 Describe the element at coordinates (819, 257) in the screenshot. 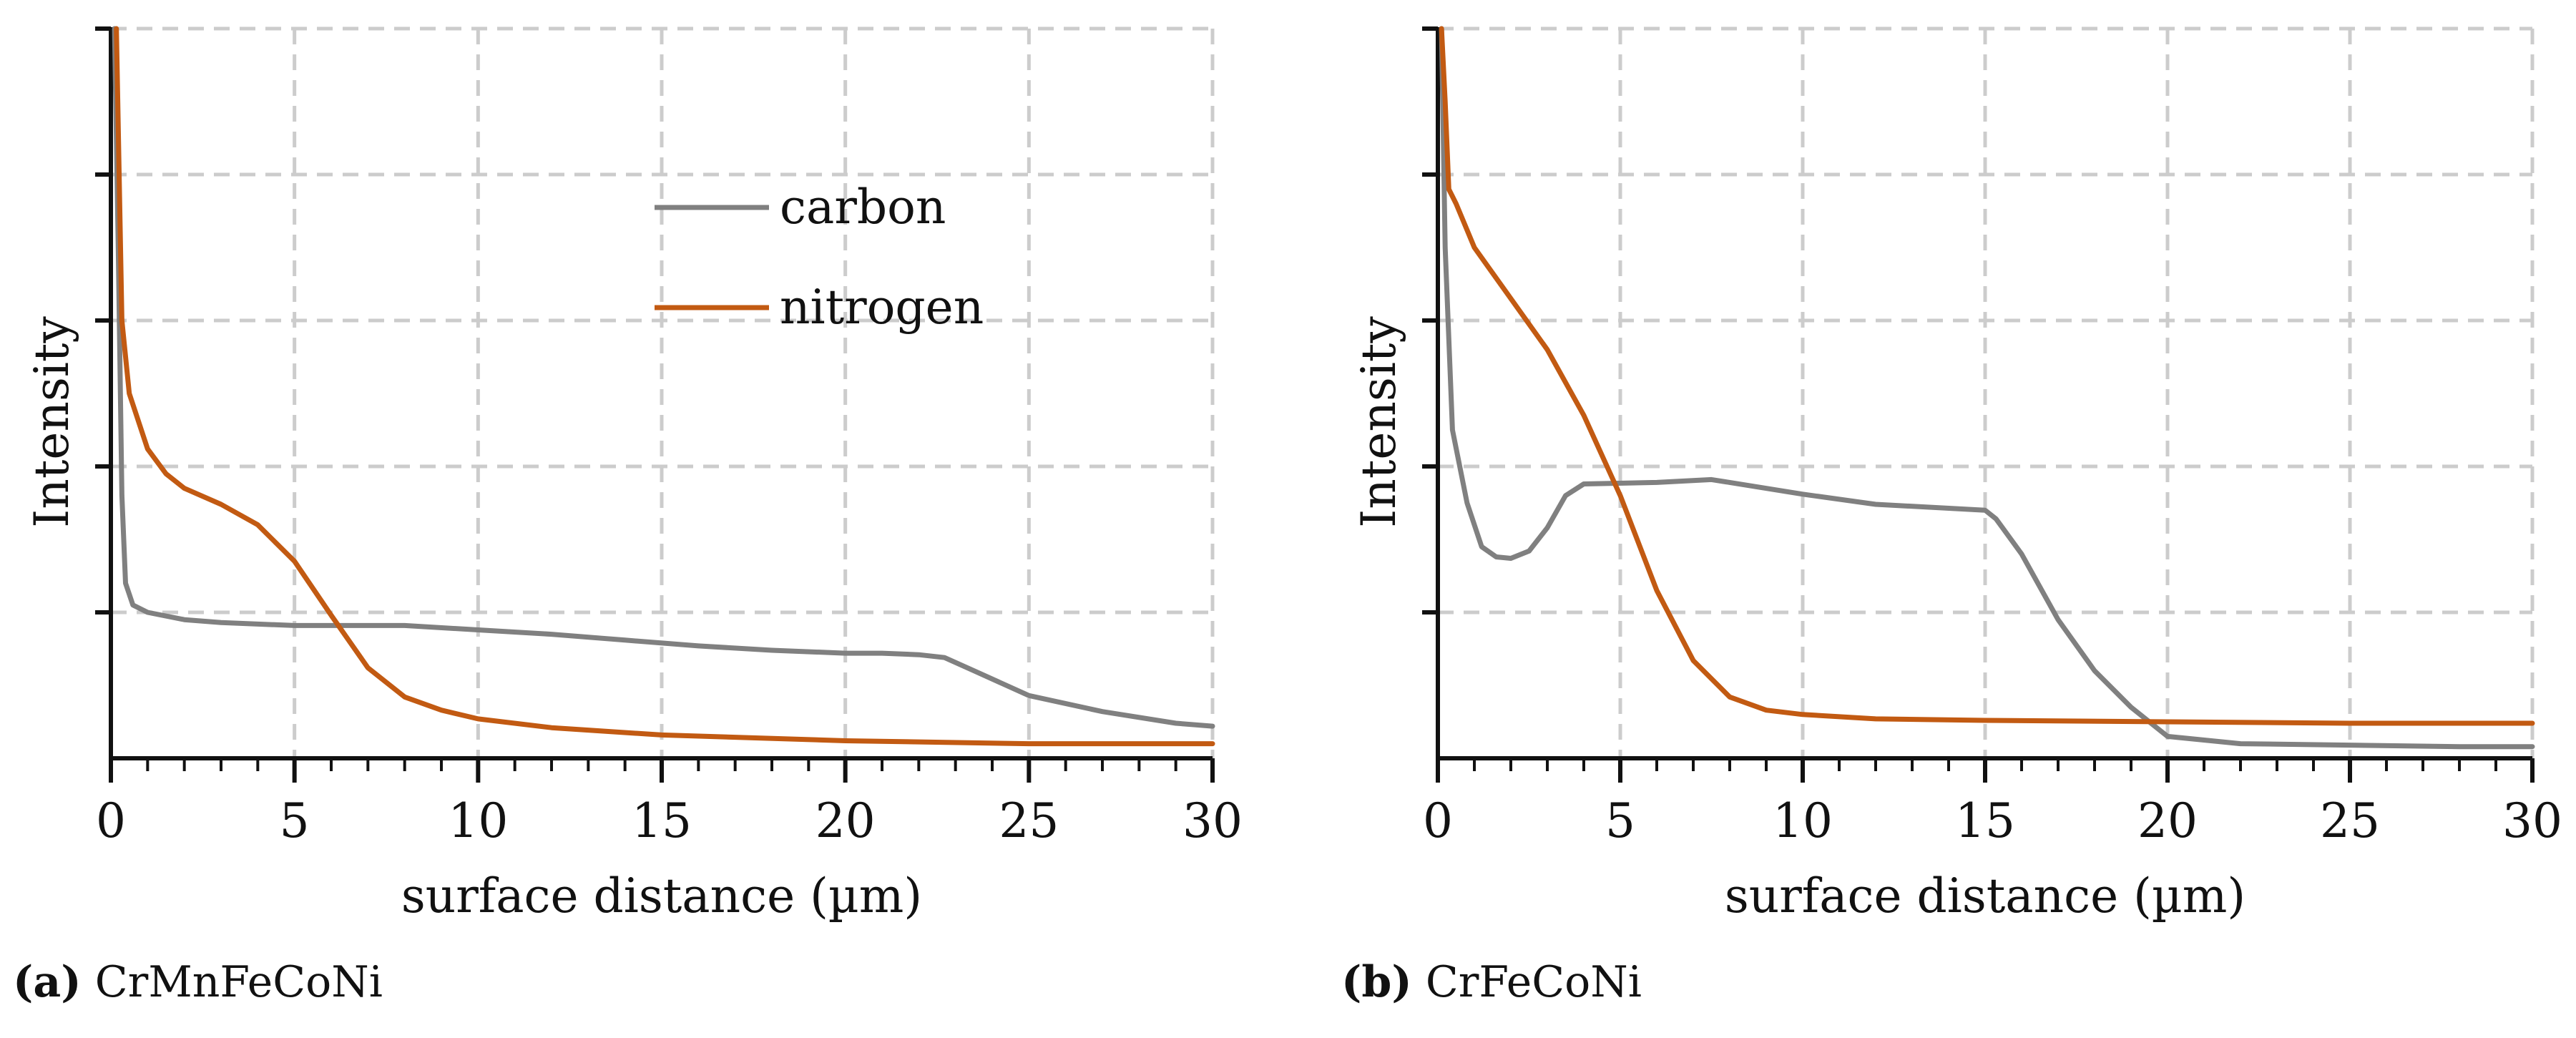

I see `legend-a: carbon nitrogen` at that location.